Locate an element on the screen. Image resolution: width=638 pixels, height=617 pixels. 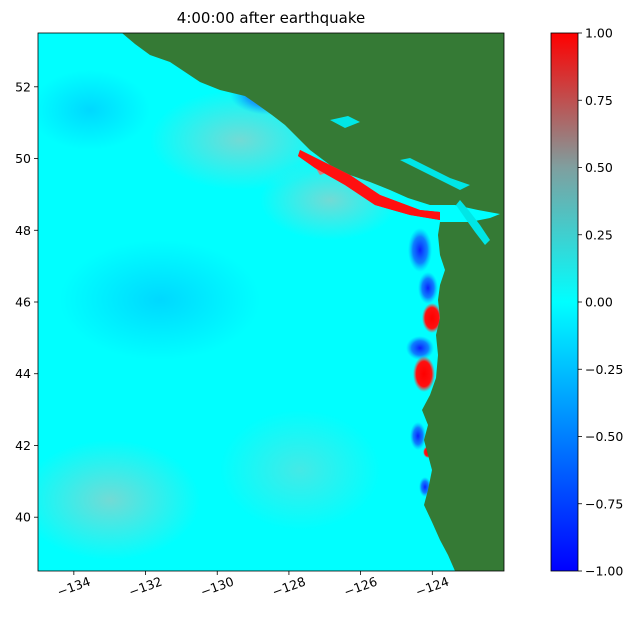
colorbar is located at coordinates (564, 302).